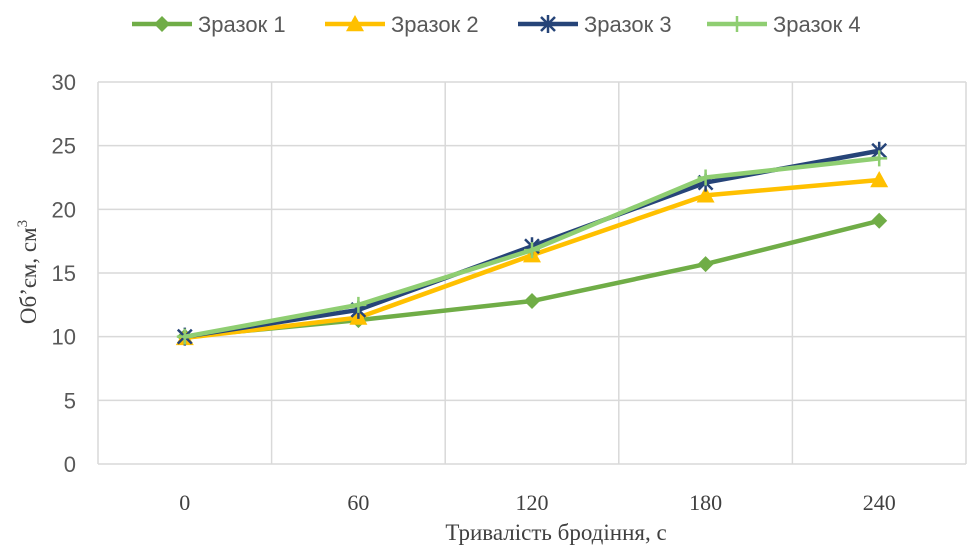 The image size is (977, 550). I want to click on legend: Зразок 1 Зразок 2 Зразок 3 Зразок 4, so click(496, 24).